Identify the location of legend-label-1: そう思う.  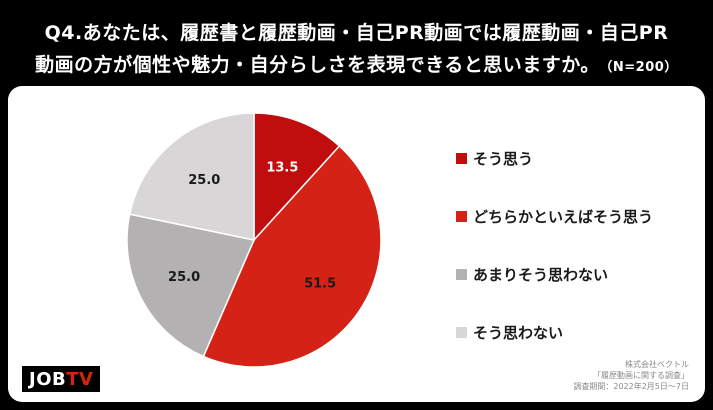
(503, 158).